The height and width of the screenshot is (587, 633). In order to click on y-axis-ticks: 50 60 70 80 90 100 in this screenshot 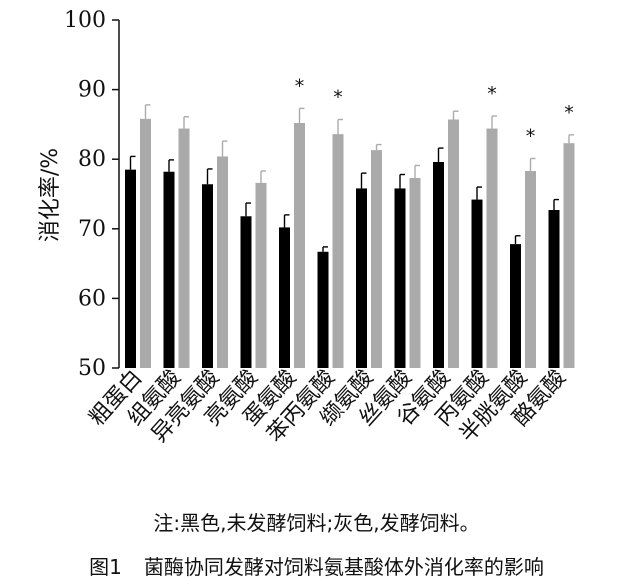, I will do `click(91, 194)`.